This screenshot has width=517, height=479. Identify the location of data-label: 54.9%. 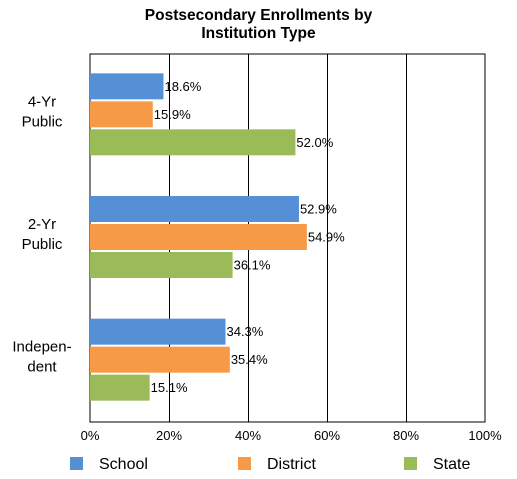
(326, 237).